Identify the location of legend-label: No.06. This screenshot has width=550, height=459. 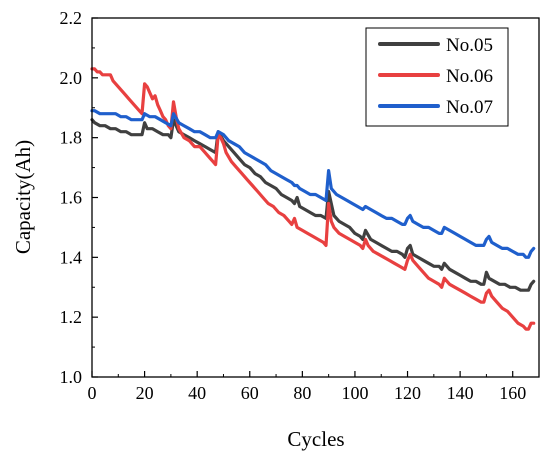
(469, 76).